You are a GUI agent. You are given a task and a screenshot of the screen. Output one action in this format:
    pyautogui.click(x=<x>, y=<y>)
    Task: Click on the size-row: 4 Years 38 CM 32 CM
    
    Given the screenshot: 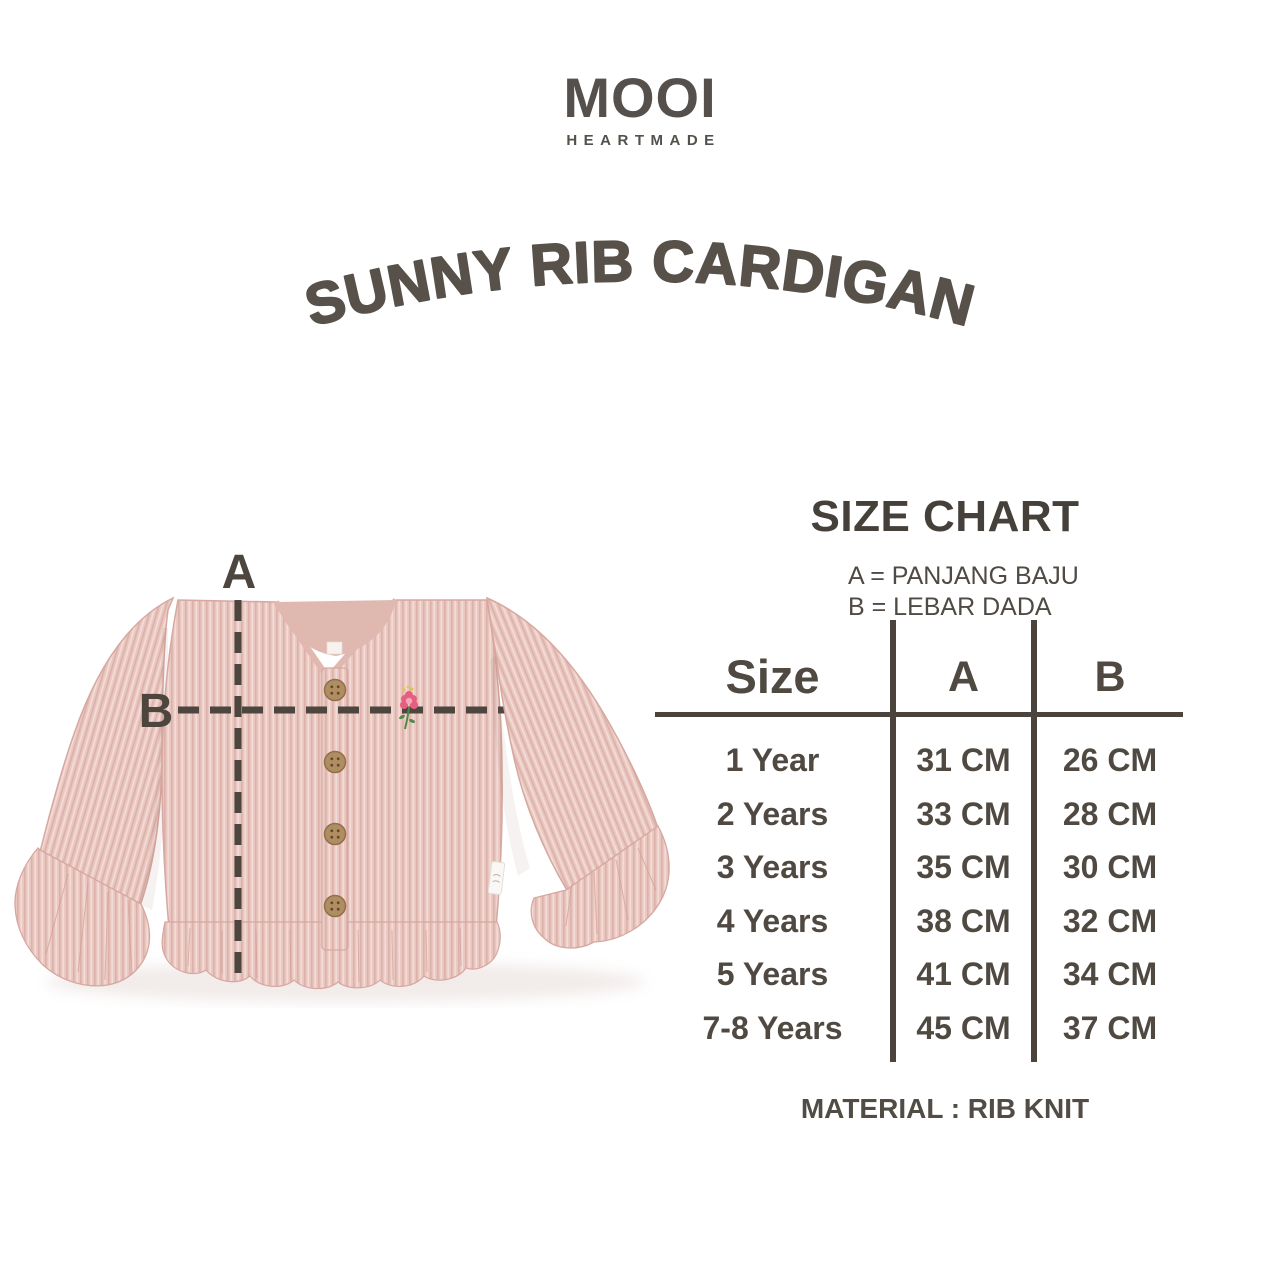 What is the action you would take?
    pyautogui.click(x=919, y=921)
    